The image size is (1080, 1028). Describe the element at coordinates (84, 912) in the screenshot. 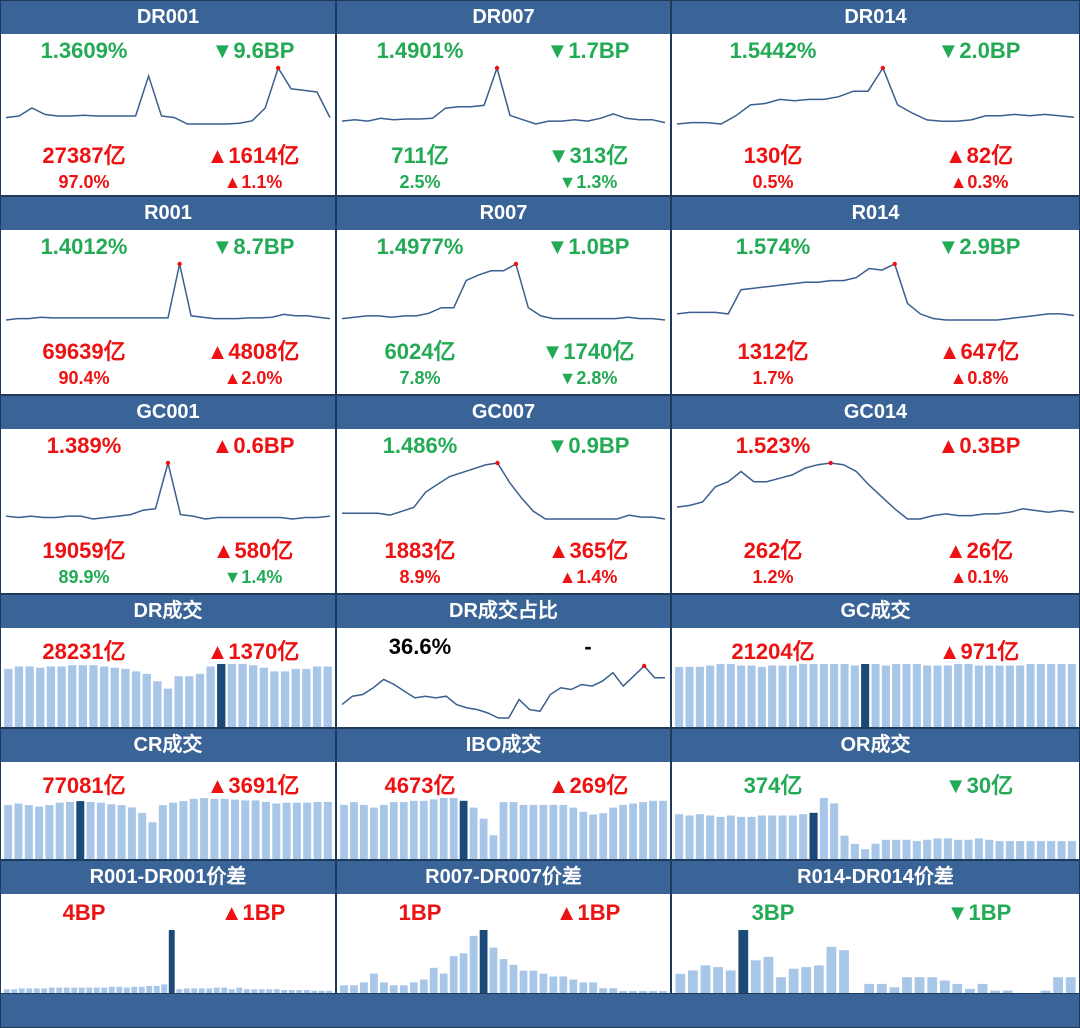

I see `stat-text: 4BP` at that location.